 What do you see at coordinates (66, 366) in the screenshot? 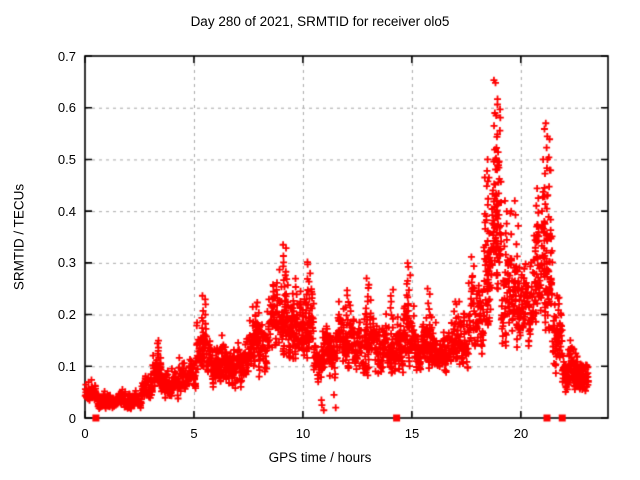
I see `y-tick-label: 0.1` at bounding box center [66, 366].